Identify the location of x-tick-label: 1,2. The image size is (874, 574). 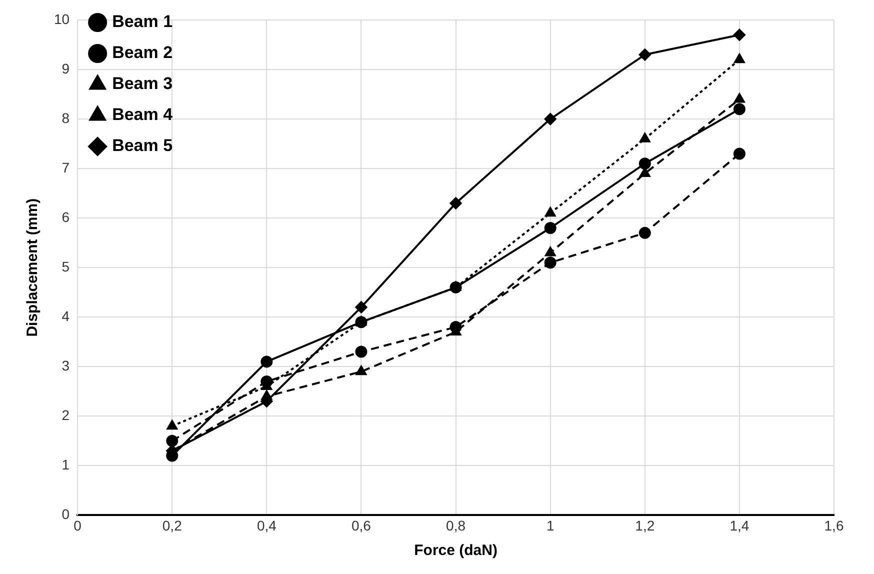
(645, 525).